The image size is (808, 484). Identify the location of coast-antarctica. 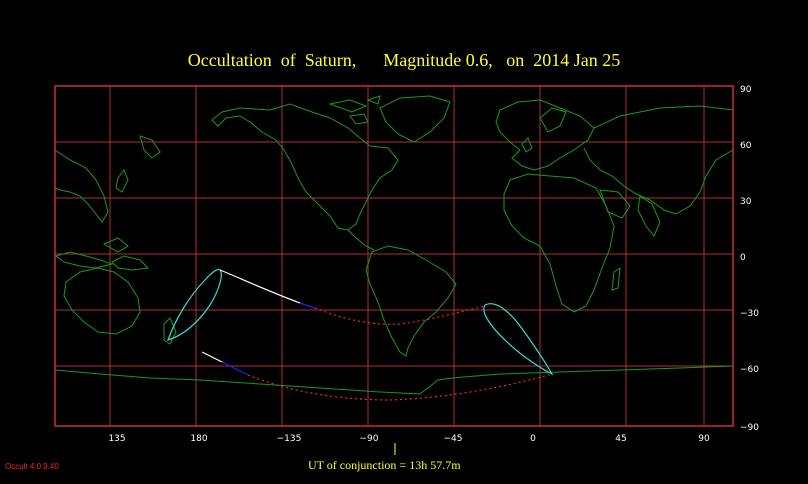
(394, 380).